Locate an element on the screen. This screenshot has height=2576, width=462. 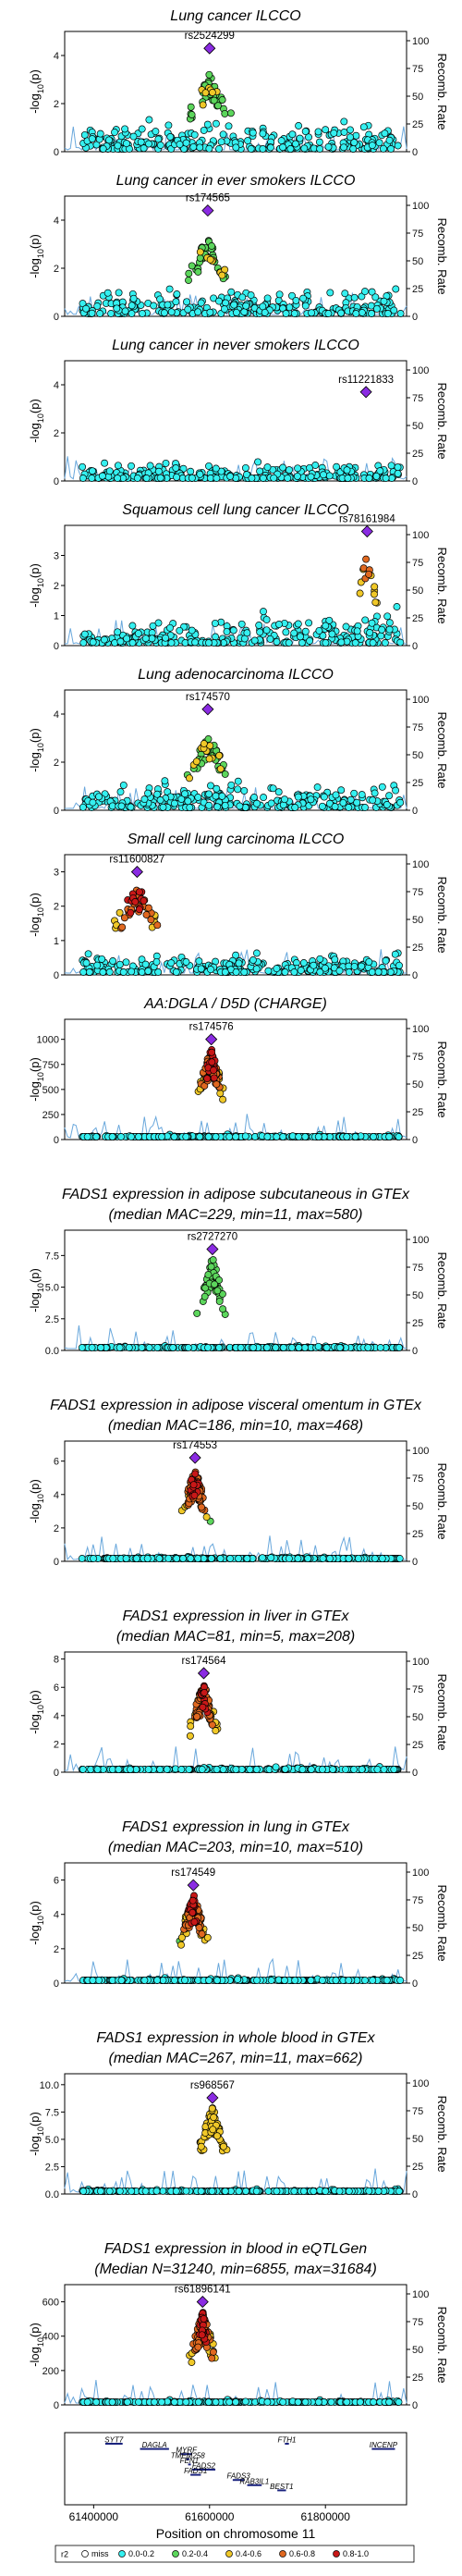
y2-axis-label: Recomb. Rate is located at coordinates (442, 420).